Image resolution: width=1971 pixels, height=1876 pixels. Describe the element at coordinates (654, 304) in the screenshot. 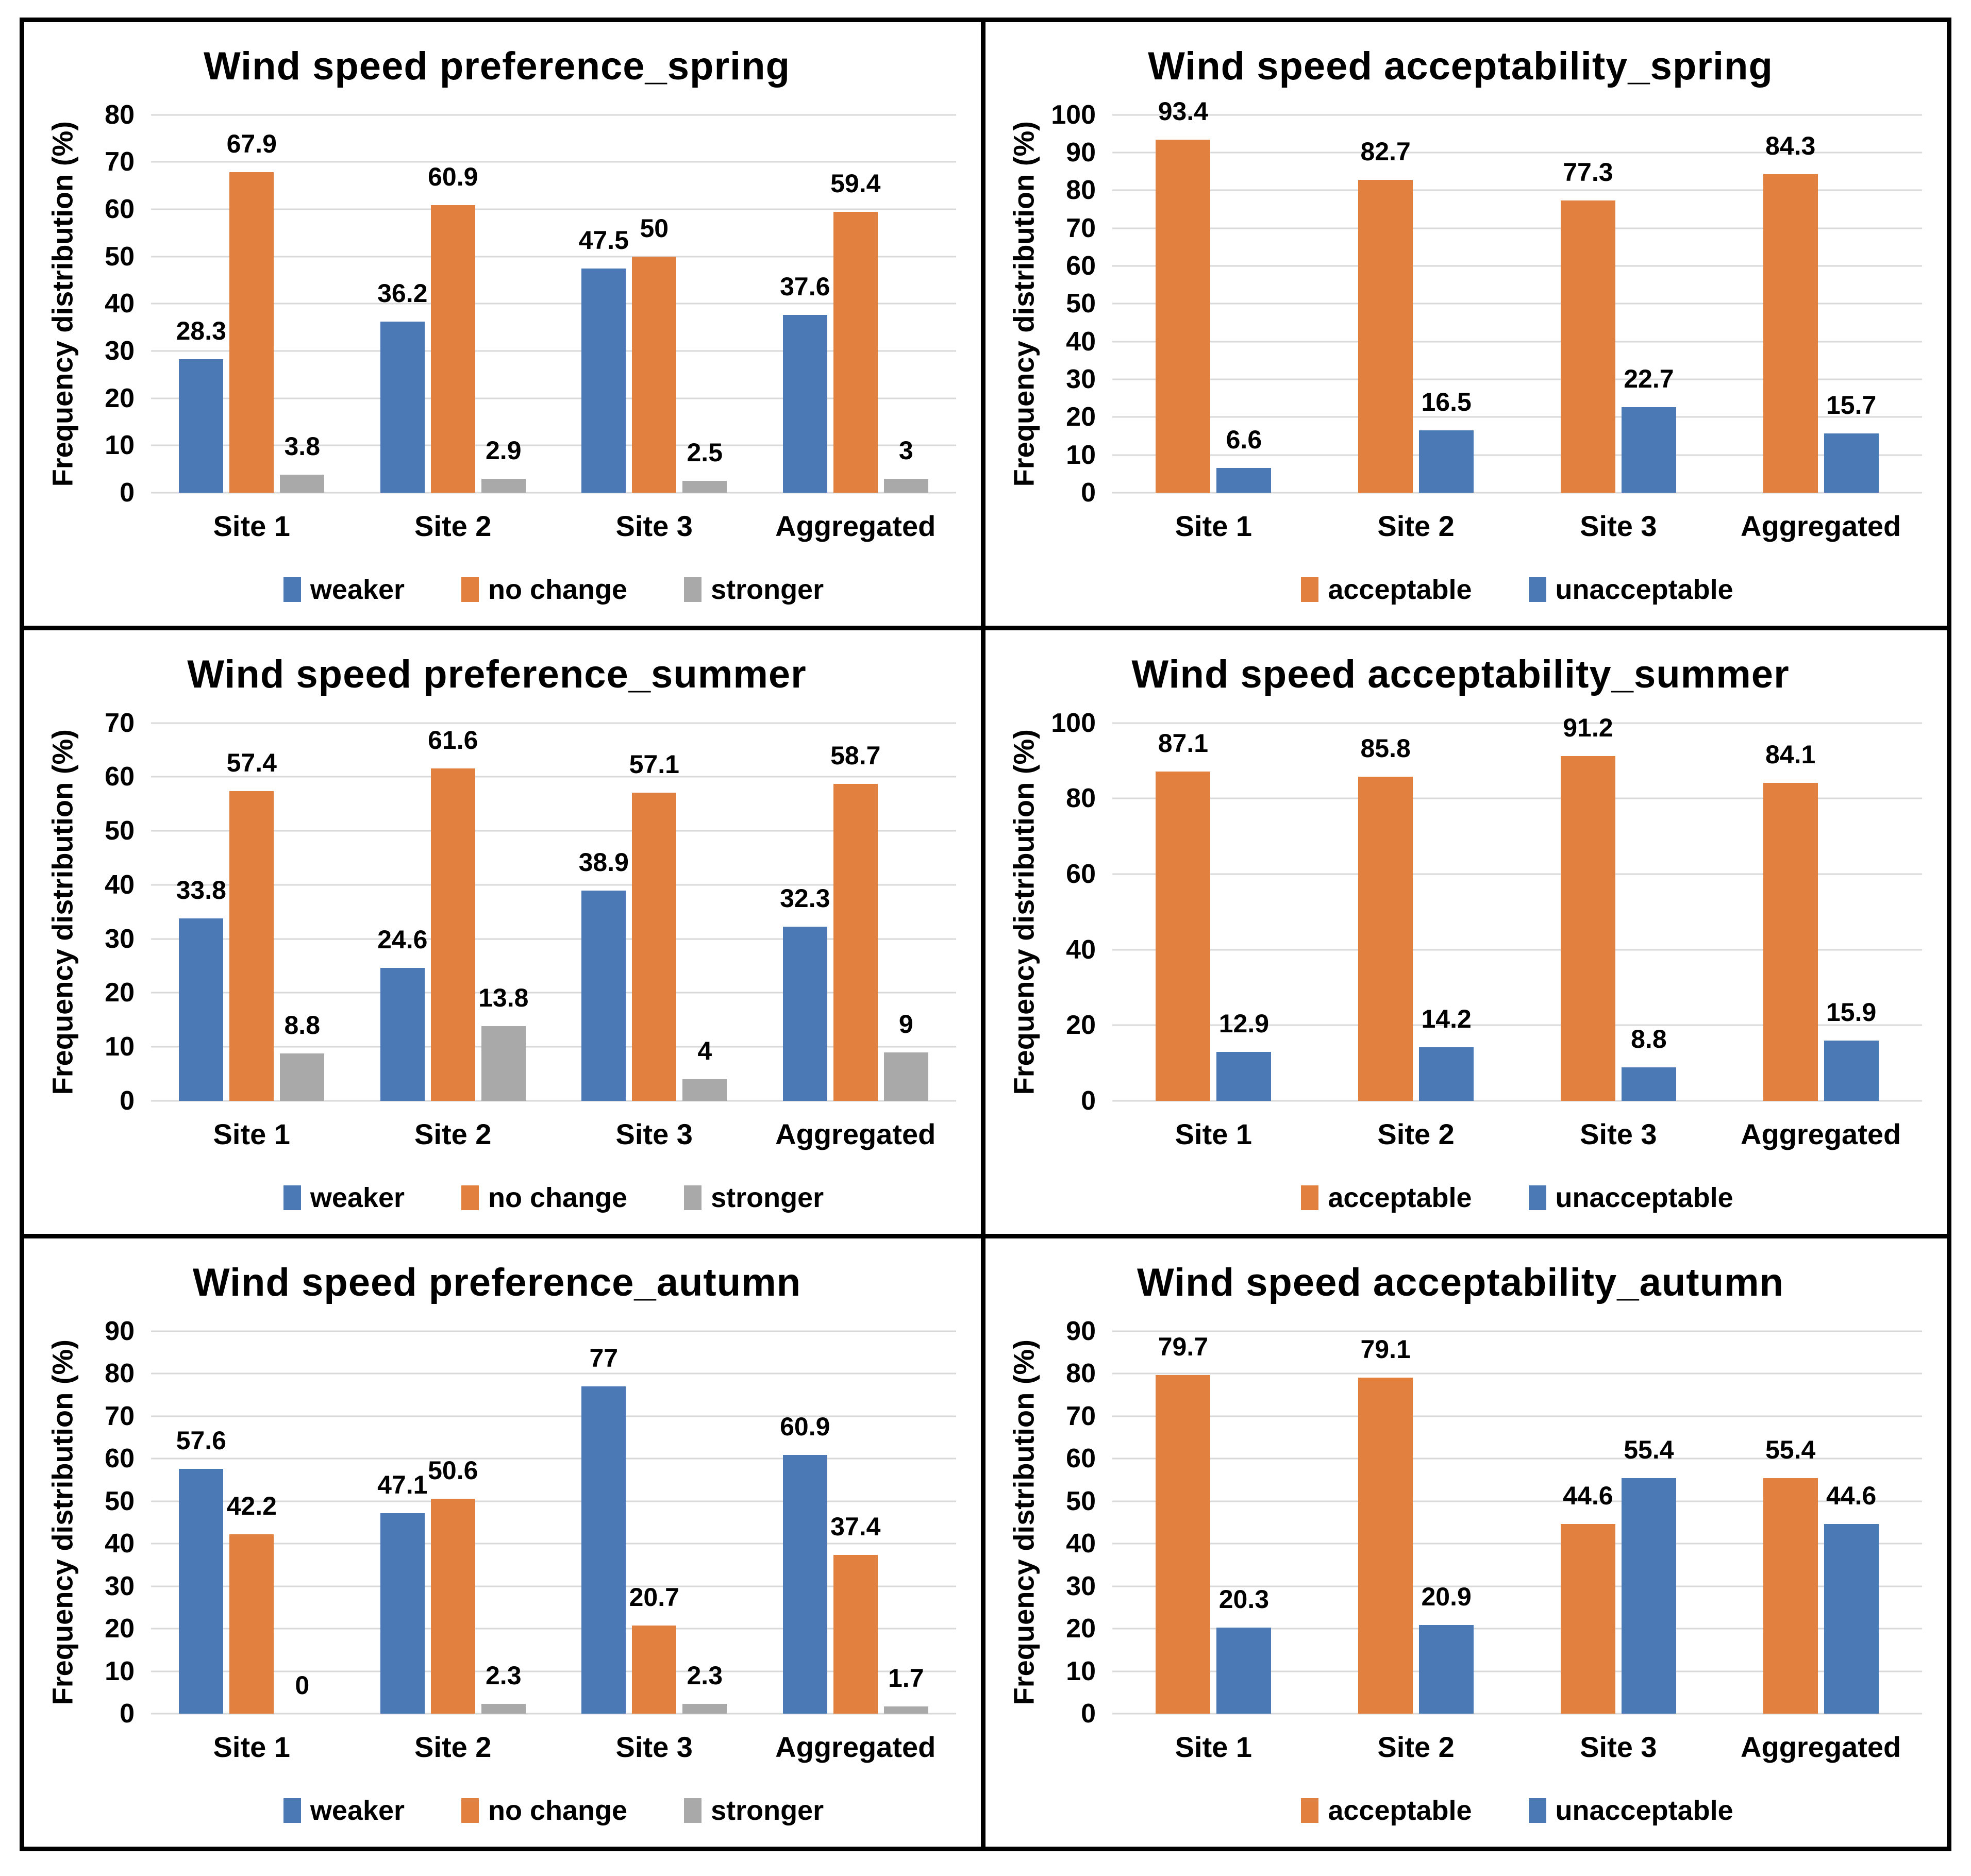

I see `bar-group: 47.5 50 2.5` at that location.